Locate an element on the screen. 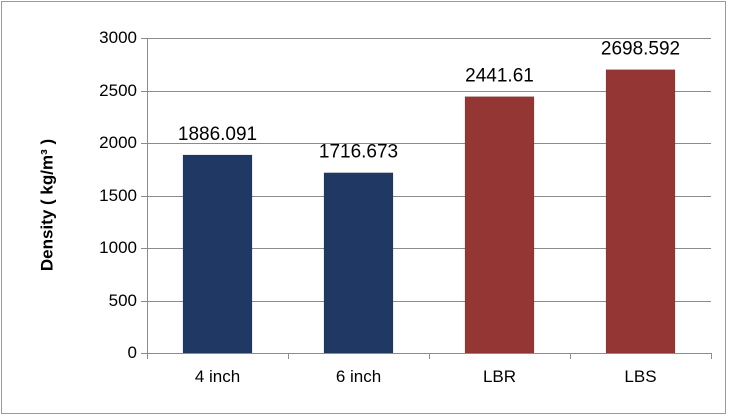 The image size is (729, 417). y-axis-label: Density ( kg/m³ ) is located at coordinates (46, 205).